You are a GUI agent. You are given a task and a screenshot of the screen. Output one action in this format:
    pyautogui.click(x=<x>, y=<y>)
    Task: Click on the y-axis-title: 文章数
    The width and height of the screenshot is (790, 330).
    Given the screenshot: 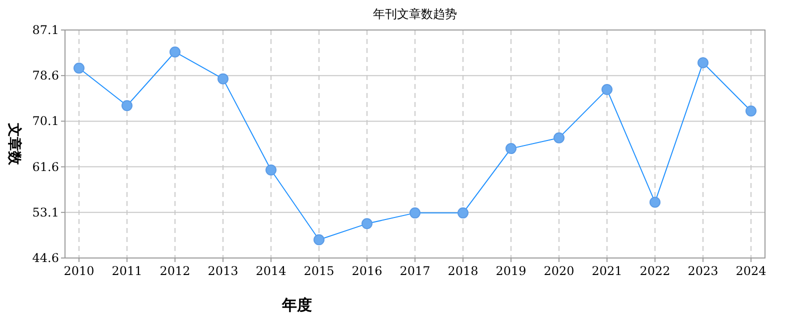 What is the action you would take?
    pyautogui.click(x=14, y=144)
    